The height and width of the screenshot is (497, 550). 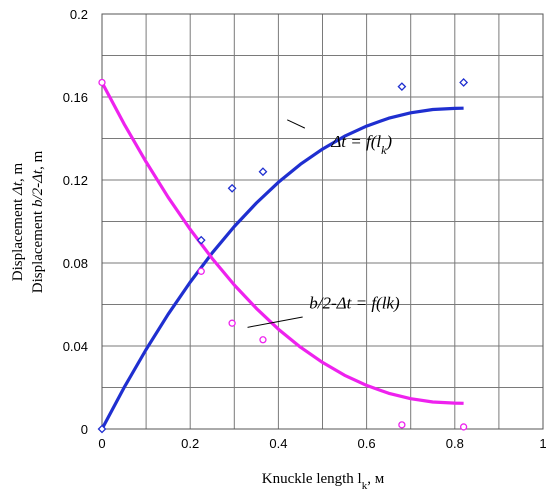 What do you see at coordinates (275, 322) in the screenshot?
I see `annotation-2-leader` at bounding box center [275, 322].